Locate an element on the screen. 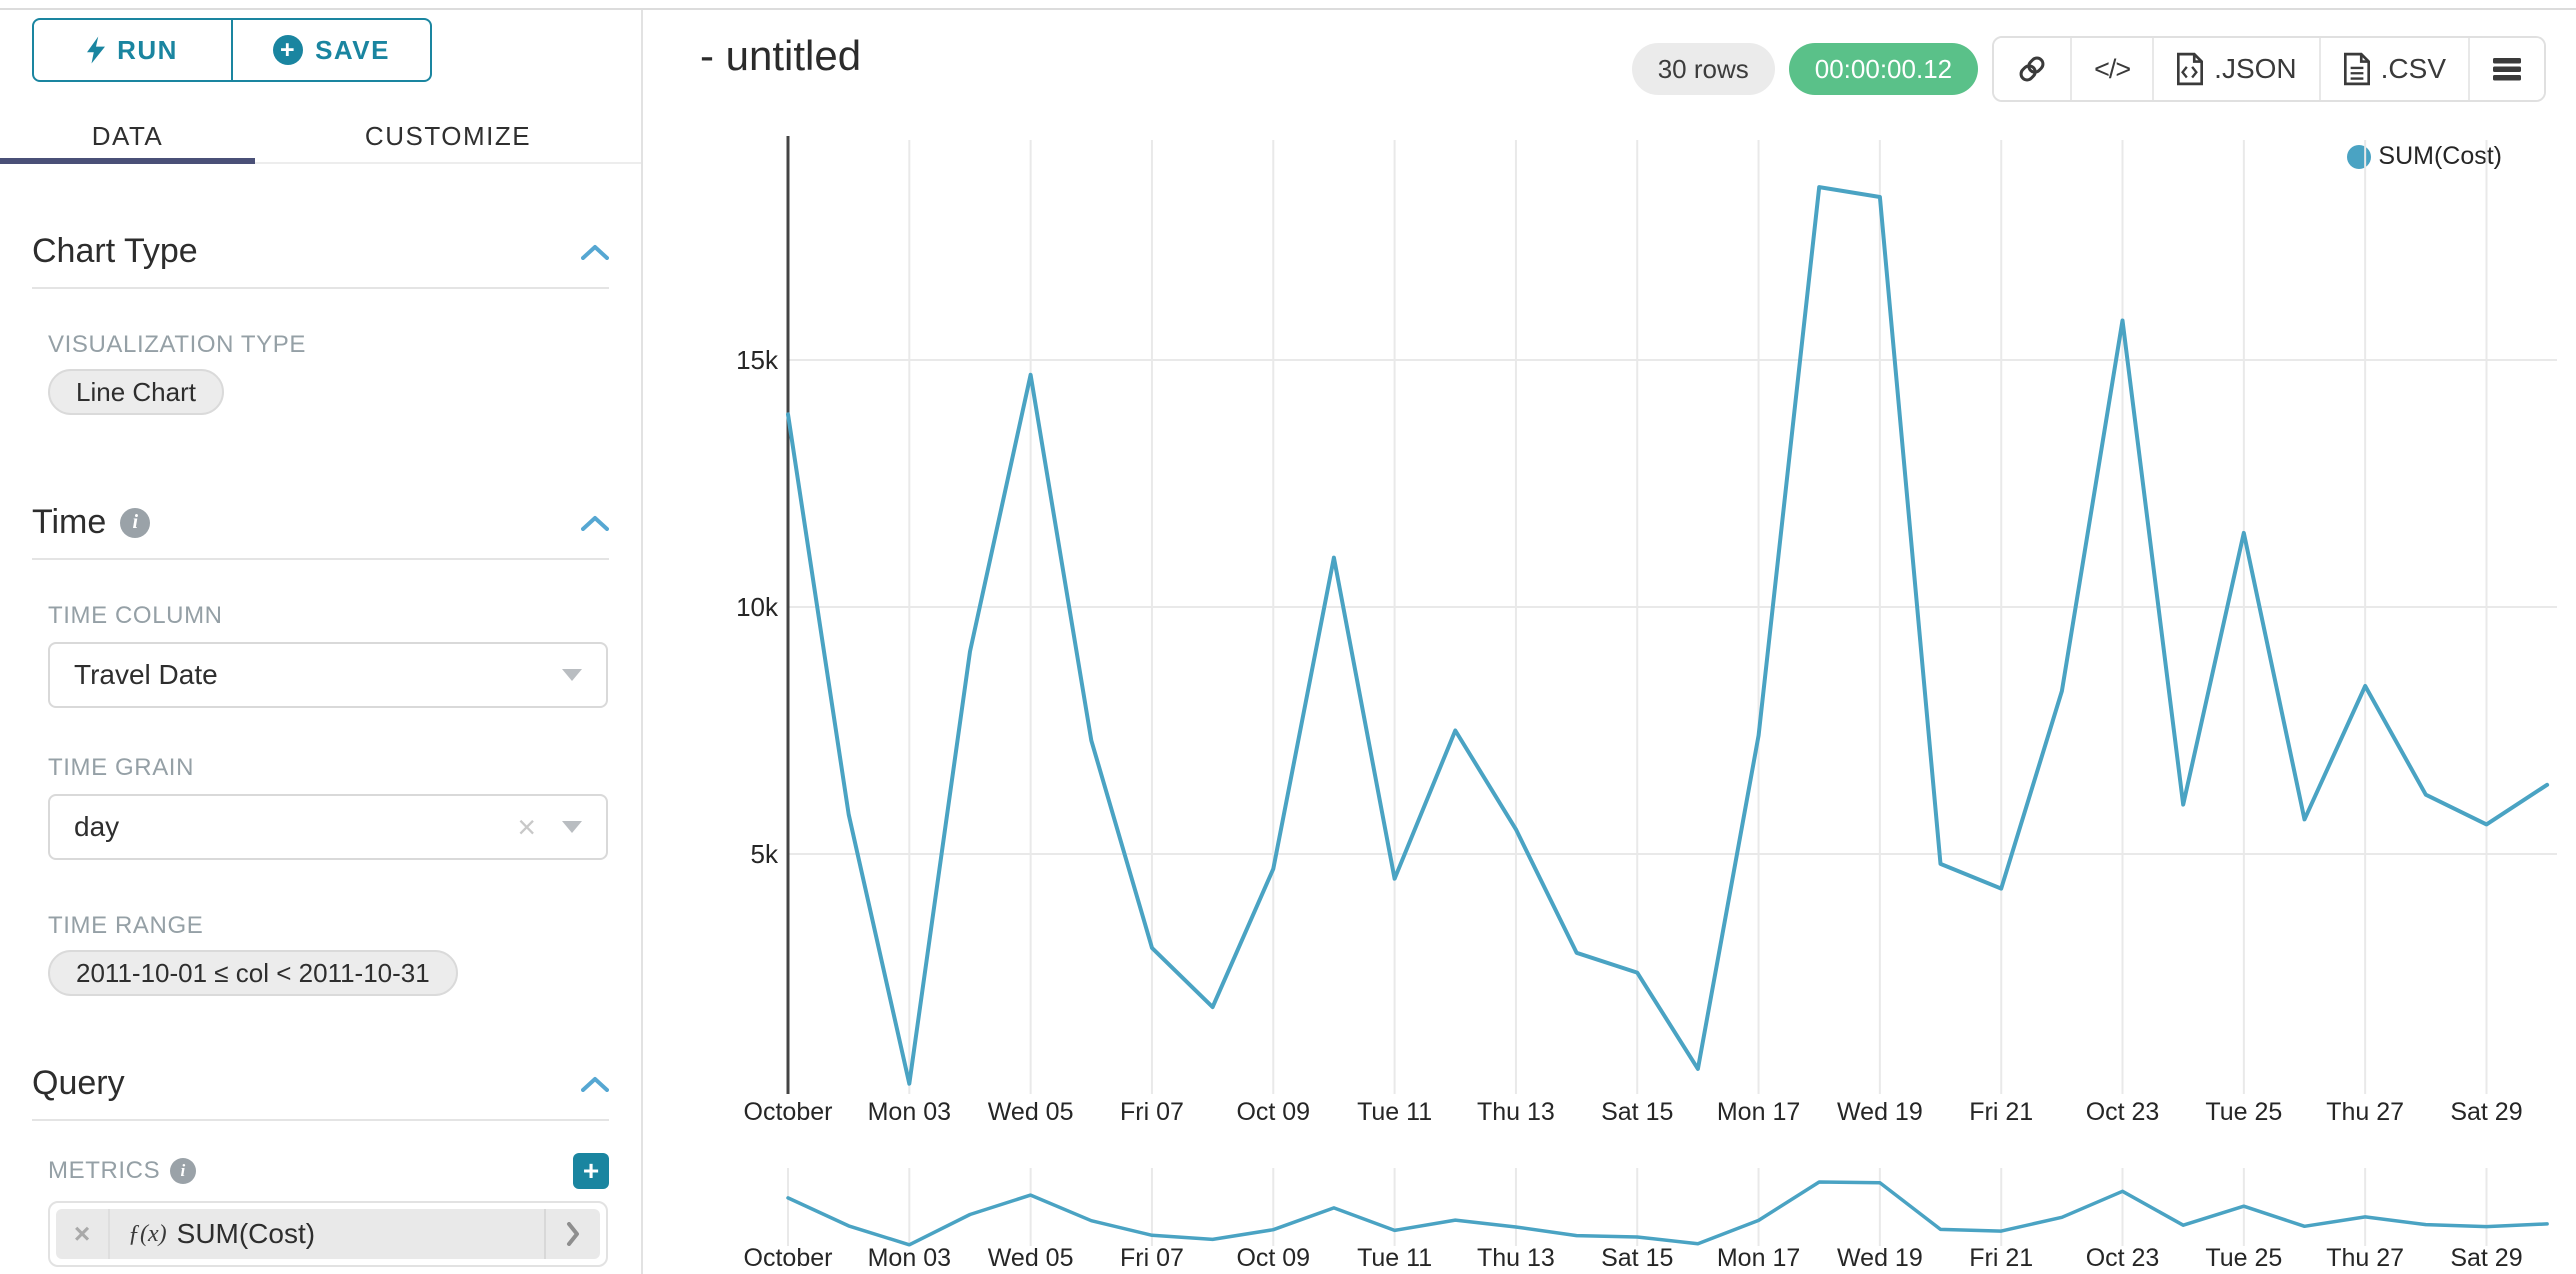 The width and height of the screenshot is (2576, 1274). chart-header-controls: 30 rows 00:00:00.12 </> is located at coordinates (2088, 69).